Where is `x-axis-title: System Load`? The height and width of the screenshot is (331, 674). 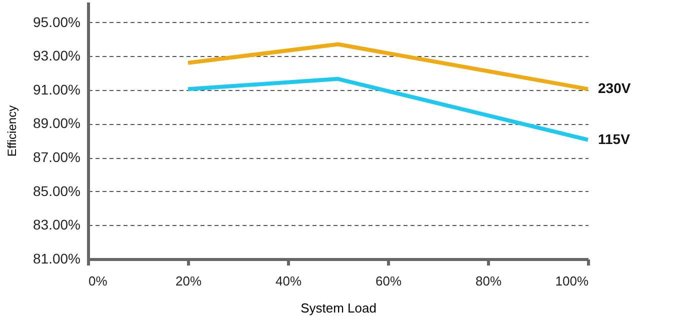
x-axis-title: System Load is located at coordinates (338, 308).